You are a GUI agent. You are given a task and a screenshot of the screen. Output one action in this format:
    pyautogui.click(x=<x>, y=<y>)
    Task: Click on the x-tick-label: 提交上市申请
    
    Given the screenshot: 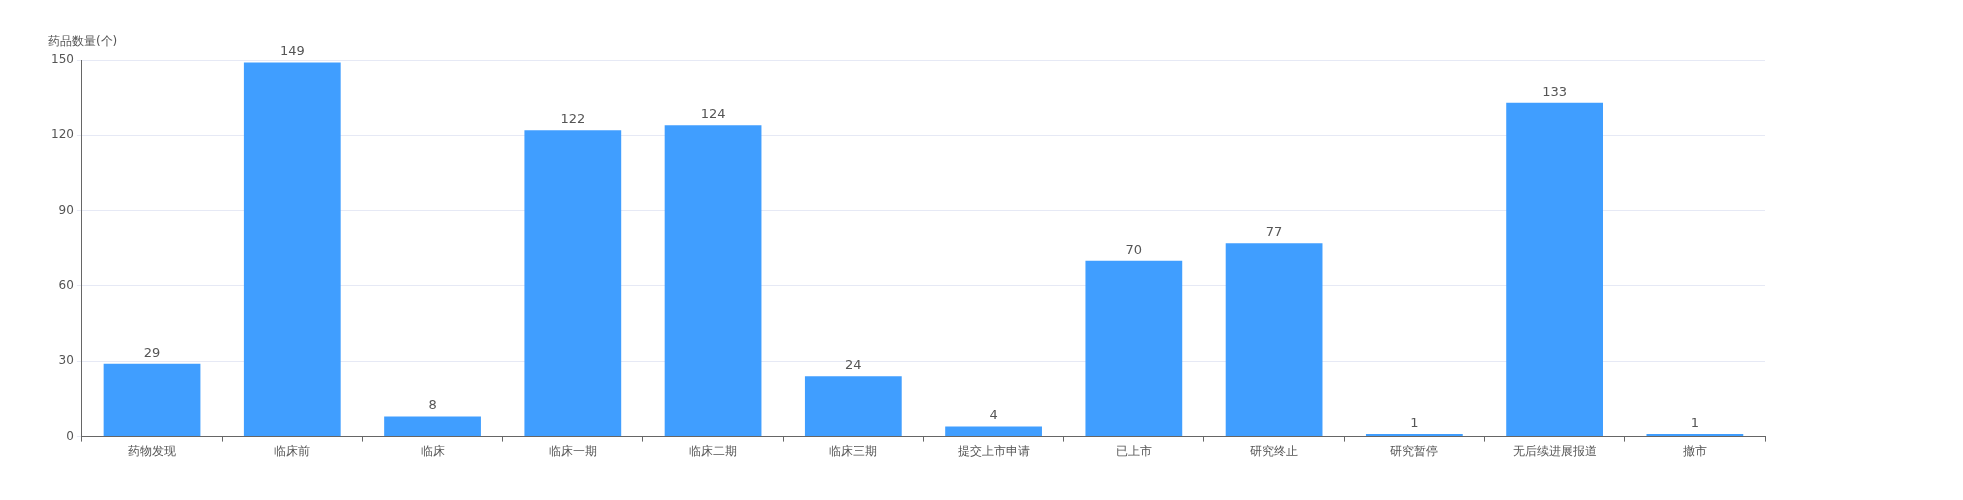 What is the action you would take?
    pyautogui.click(x=993, y=450)
    